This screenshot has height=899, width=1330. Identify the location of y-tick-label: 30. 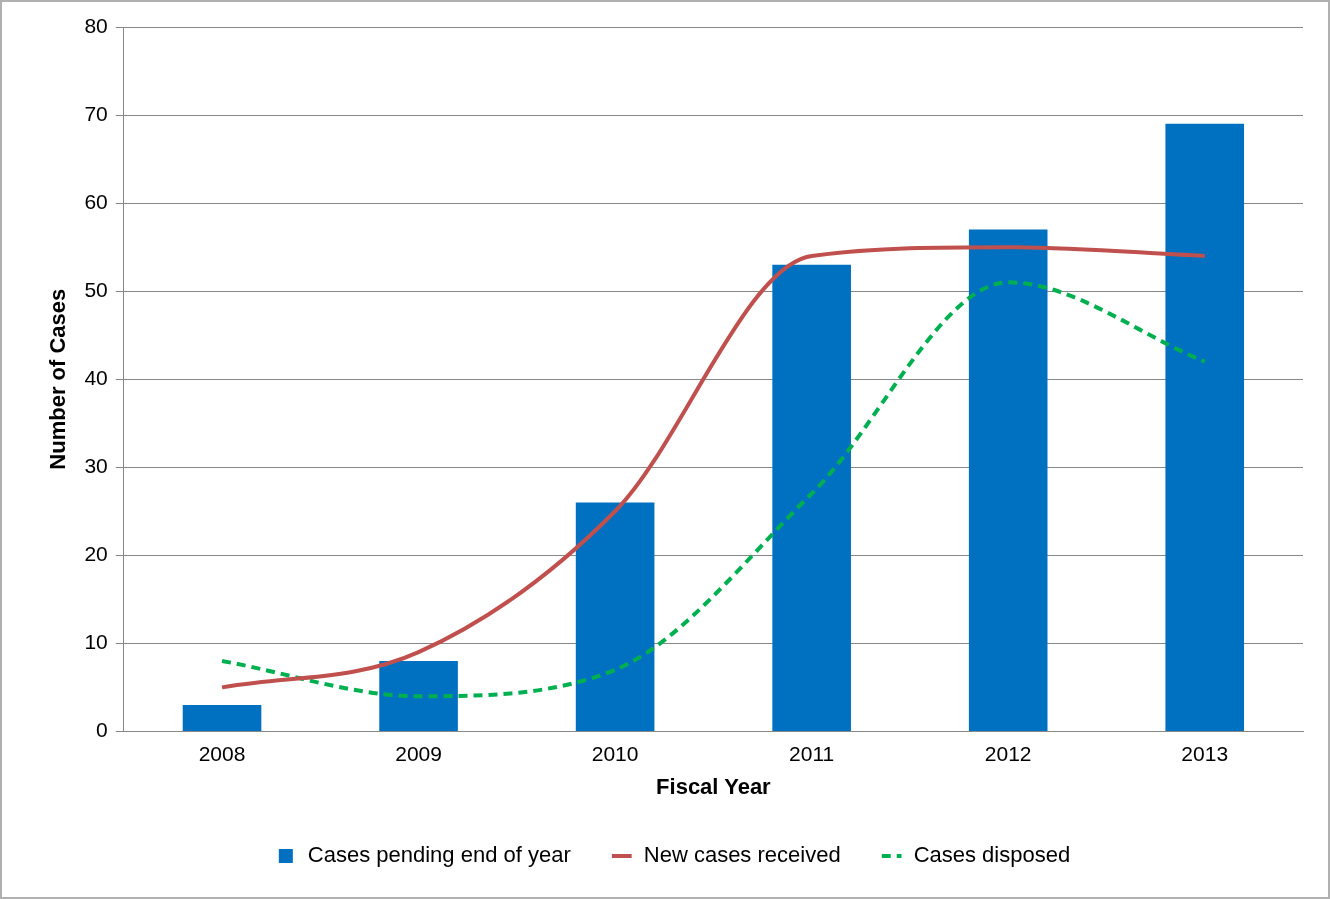
(96, 466).